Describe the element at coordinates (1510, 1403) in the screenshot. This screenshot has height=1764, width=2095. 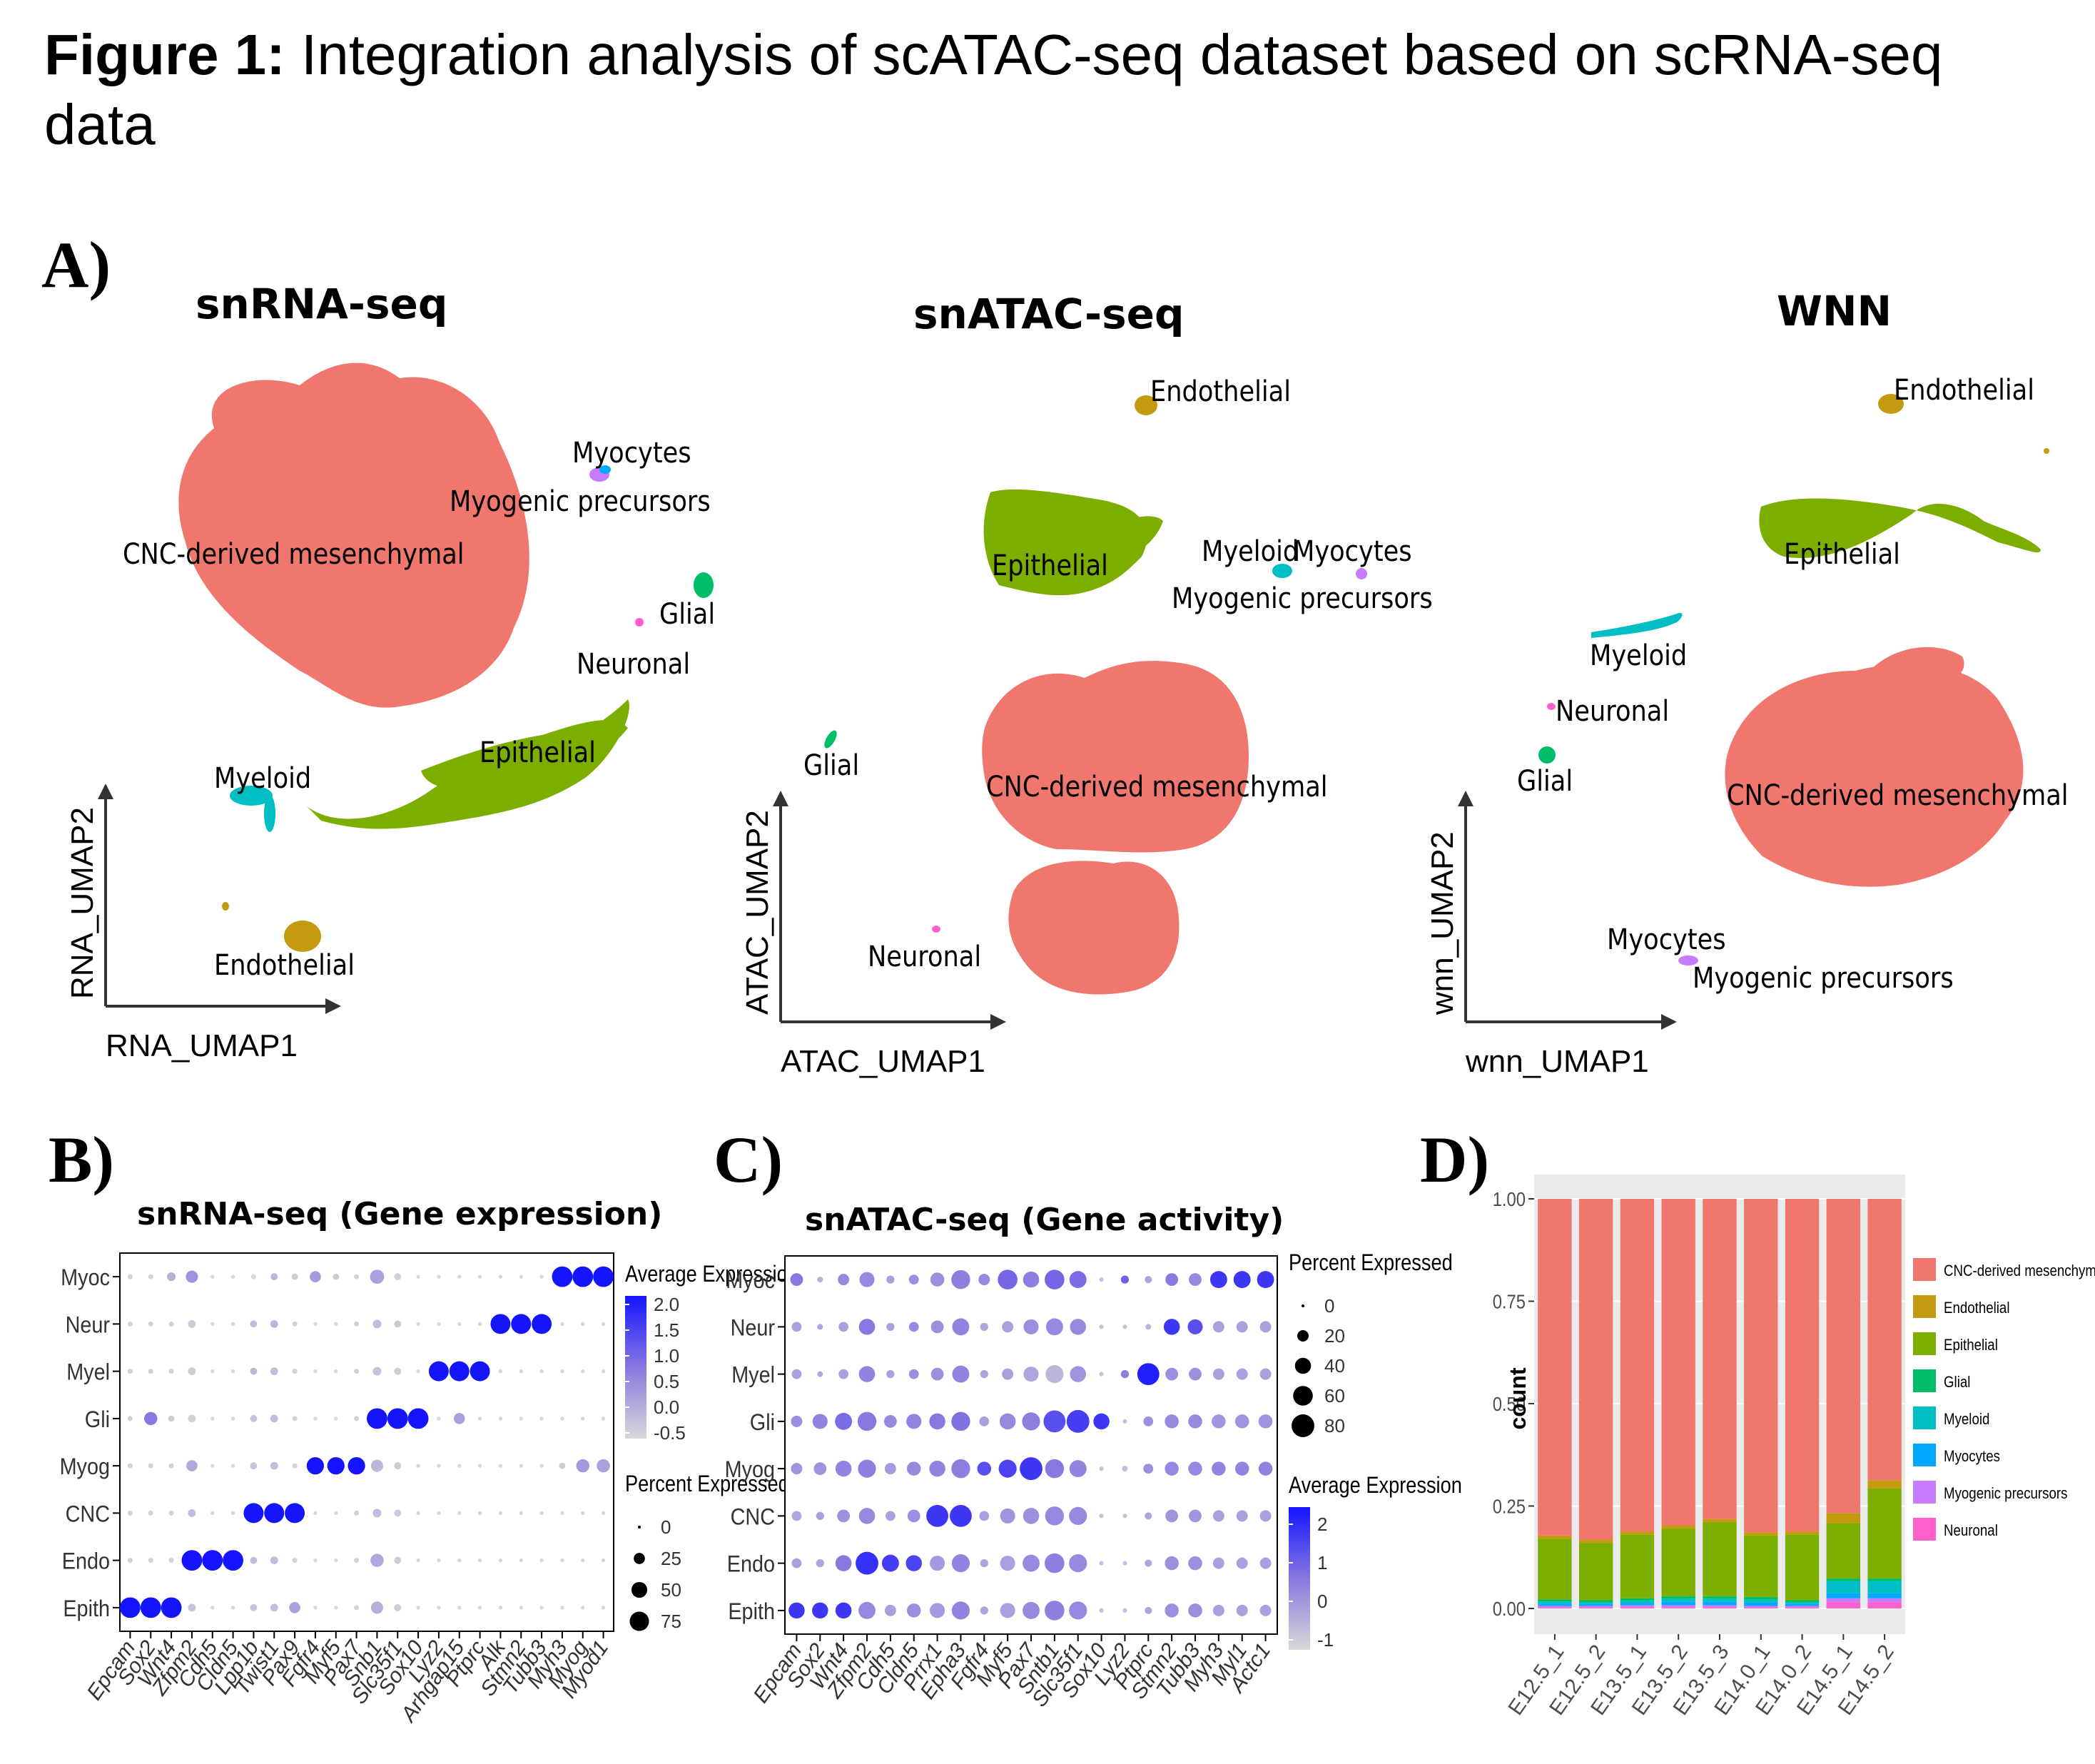
I see `bar-y-tick-label: 0.50` at that location.